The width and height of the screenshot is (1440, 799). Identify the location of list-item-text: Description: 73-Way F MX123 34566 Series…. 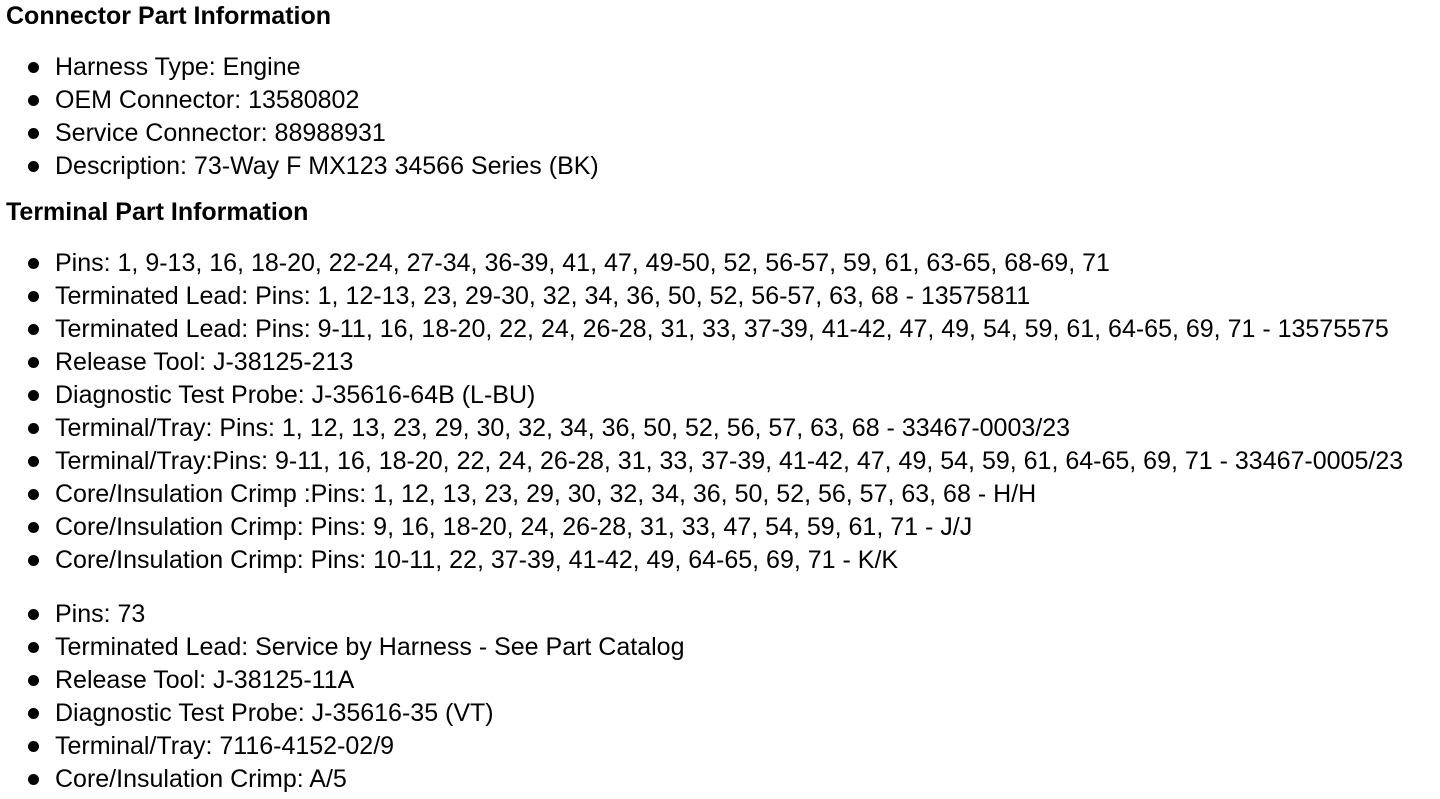
(327, 166).